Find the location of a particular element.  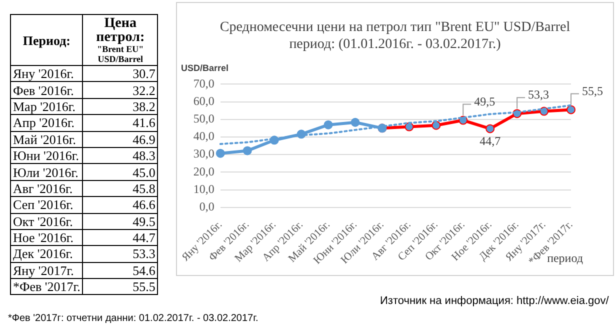

category-label: Май '2016г. is located at coordinates (46, 139).